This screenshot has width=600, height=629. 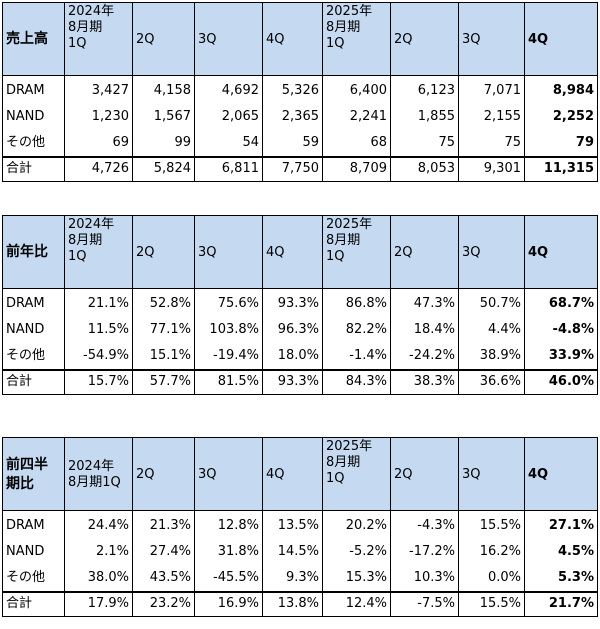 What do you see at coordinates (228, 552) in the screenshot?
I see `cell: 31.8%` at bounding box center [228, 552].